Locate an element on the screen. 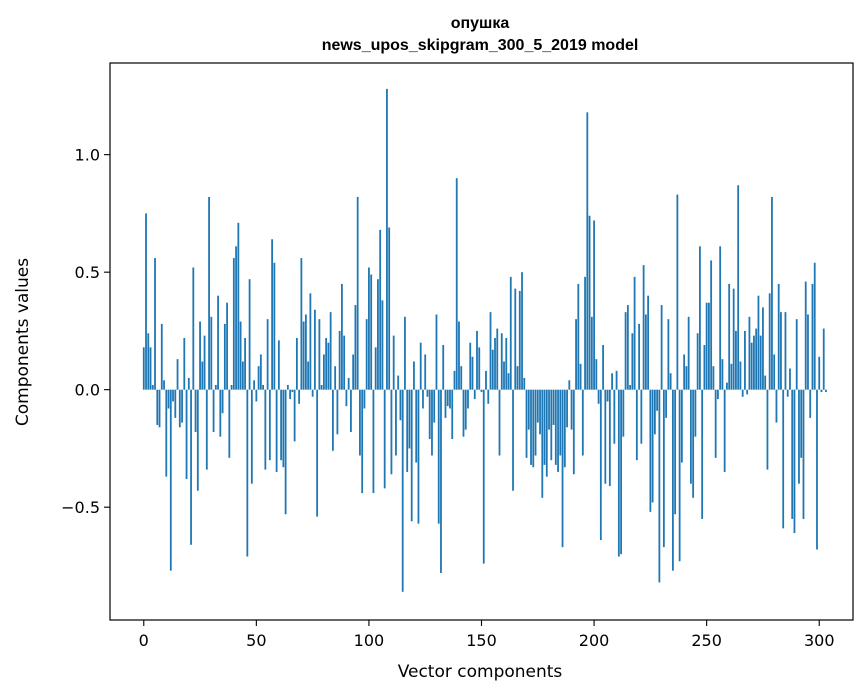 Image resolution: width=867 pixels, height=696 pixels. y-tick-label: 1.0 is located at coordinates (87, 155).